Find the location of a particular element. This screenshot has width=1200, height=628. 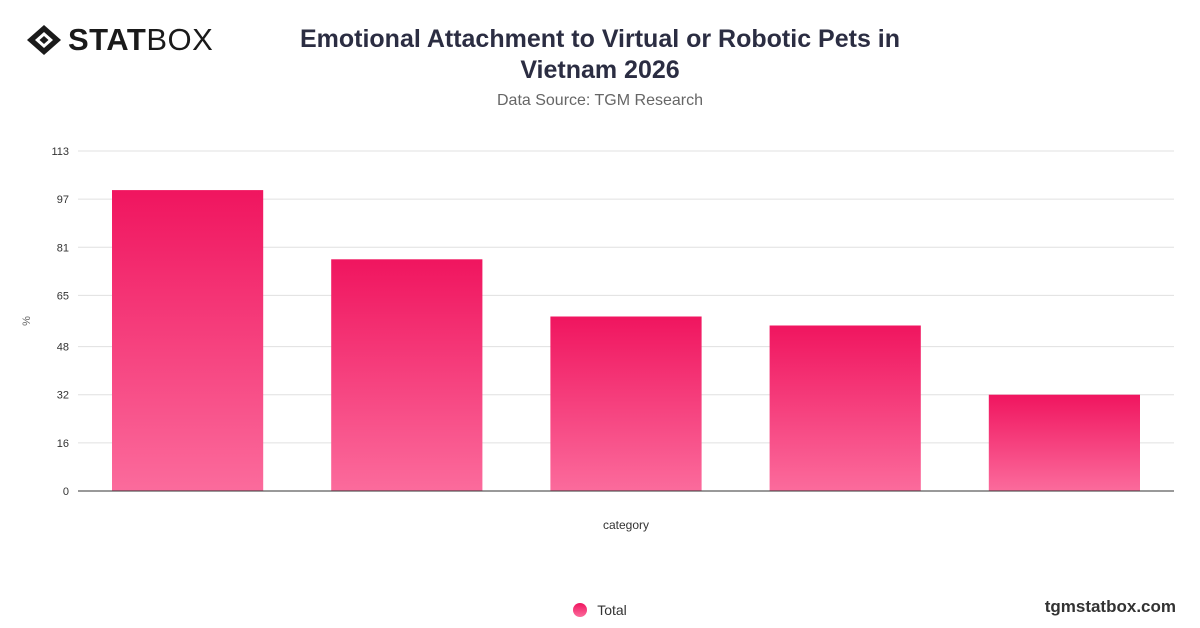

diamond-logo-icon is located at coordinates (44, 40).